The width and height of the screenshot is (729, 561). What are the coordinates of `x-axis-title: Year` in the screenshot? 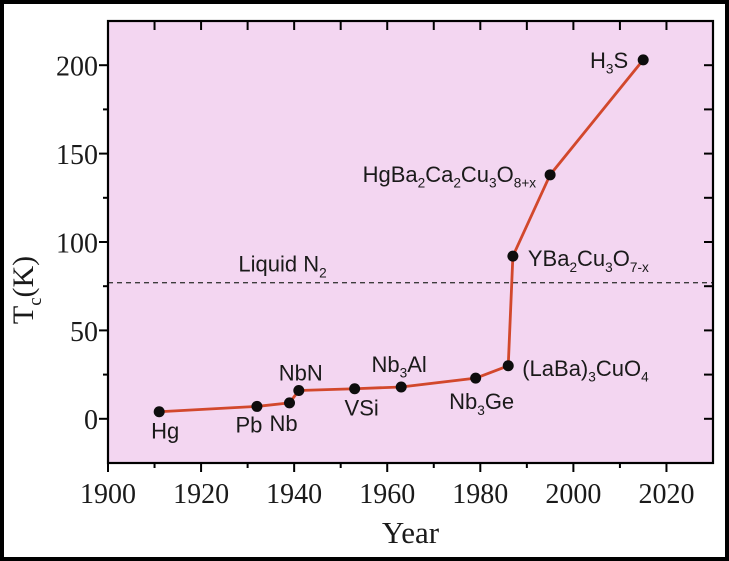 It's located at (411, 532).